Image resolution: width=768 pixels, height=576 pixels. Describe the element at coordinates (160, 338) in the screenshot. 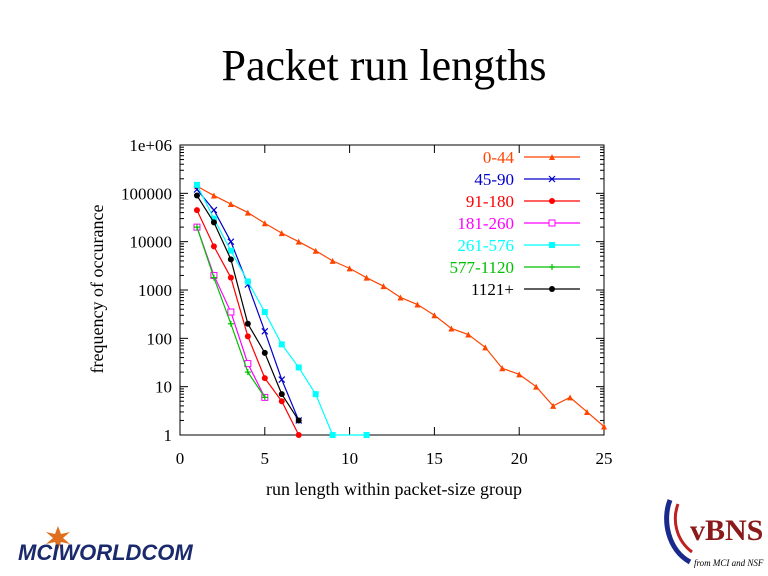

I see `y-tick-label: 100` at that location.